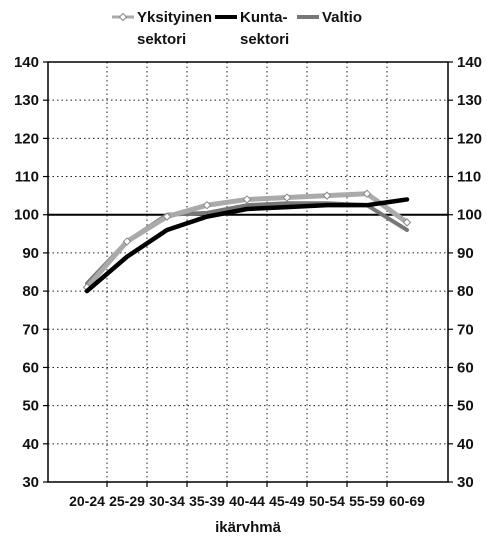 This screenshot has height=538, width=487. What do you see at coordinates (26, 100) in the screenshot?
I see `y-tick-label-left: 130` at bounding box center [26, 100].